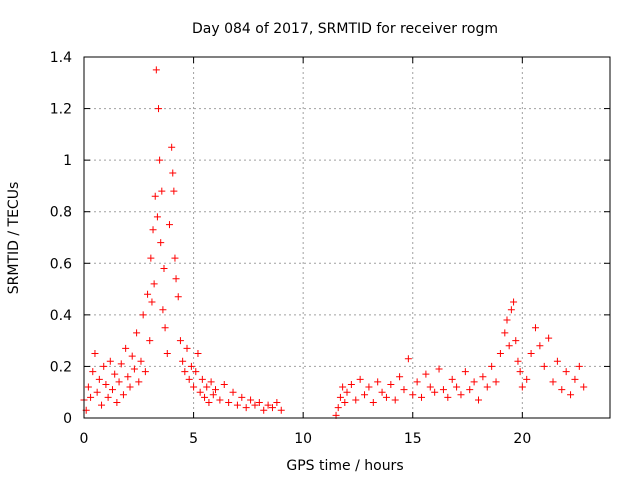 This screenshot has width=640, height=480. I want to click on y-tick-label: 0.4, so click(61, 316).